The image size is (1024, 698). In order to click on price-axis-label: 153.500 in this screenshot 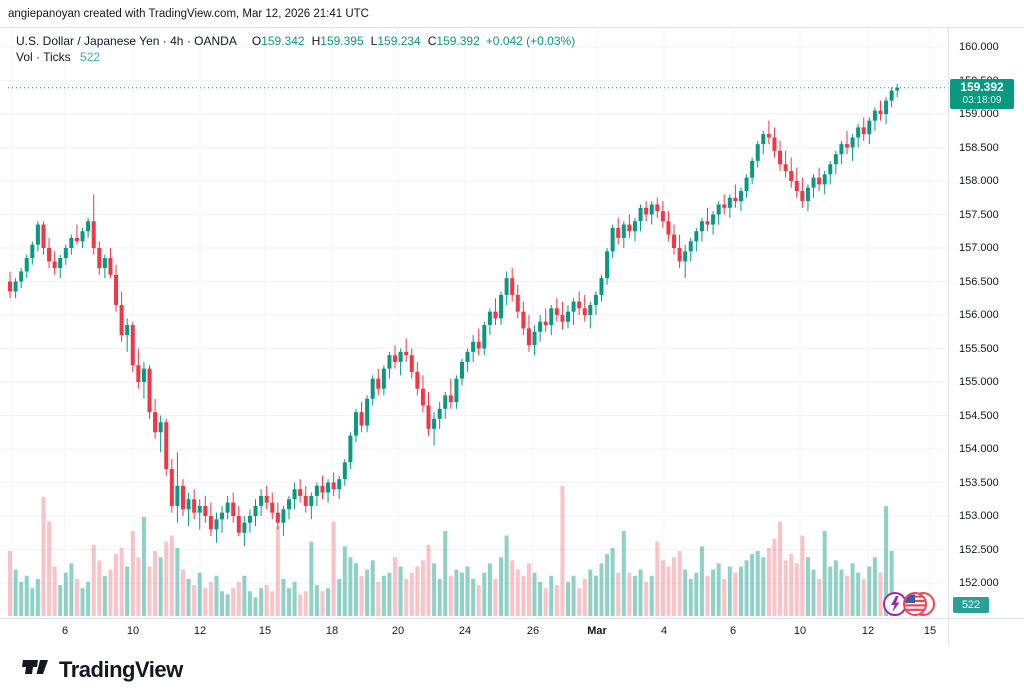, I will do `click(979, 482)`.